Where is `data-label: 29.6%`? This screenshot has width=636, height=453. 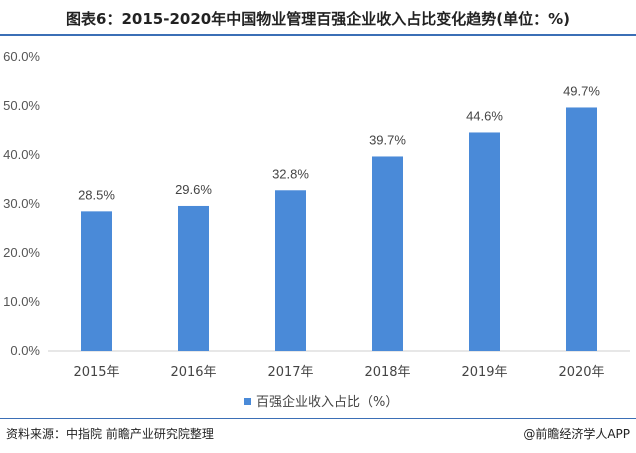
data-label: 29.6% is located at coordinates (193, 189).